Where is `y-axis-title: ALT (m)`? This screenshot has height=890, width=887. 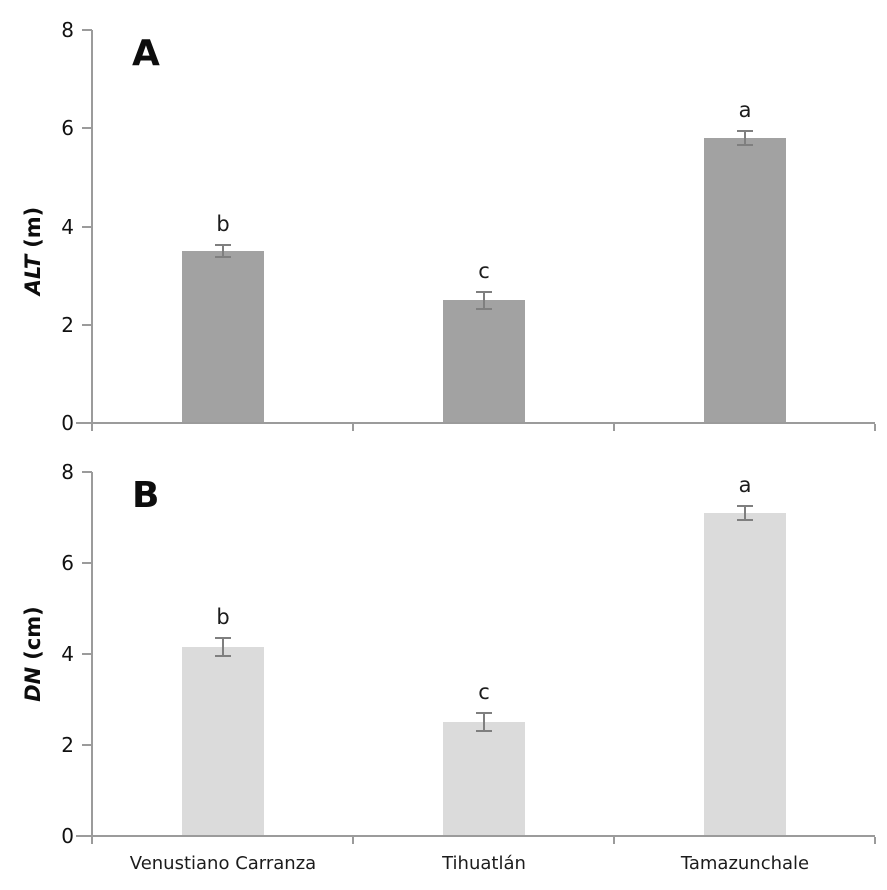
y-axis-title: ALT (m) is located at coordinates (33, 251).